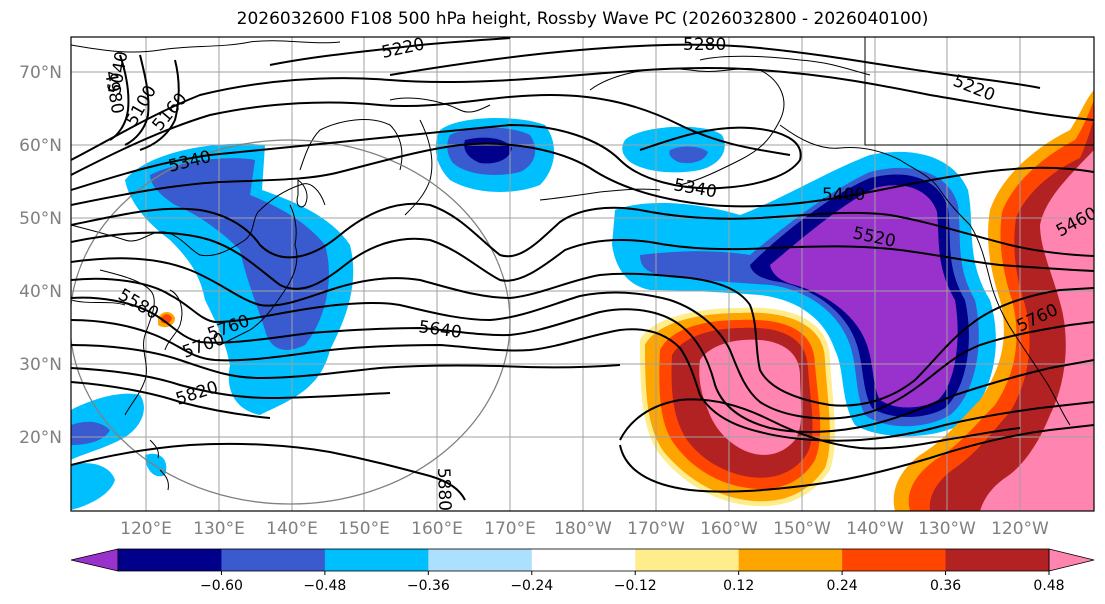 The width and height of the screenshot is (1105, 604). Describe the element at coordinates (40, 255) in the screenshot. I see `latitude-axis: 70°N 60°N 50°N 40°N 30°N 20°N` at that location.